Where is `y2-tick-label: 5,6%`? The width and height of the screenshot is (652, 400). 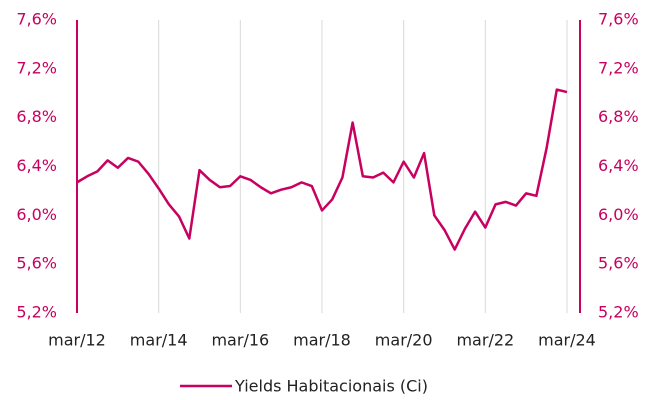
y2-tick-label: 5,6% is located at coordinates (618, 263).